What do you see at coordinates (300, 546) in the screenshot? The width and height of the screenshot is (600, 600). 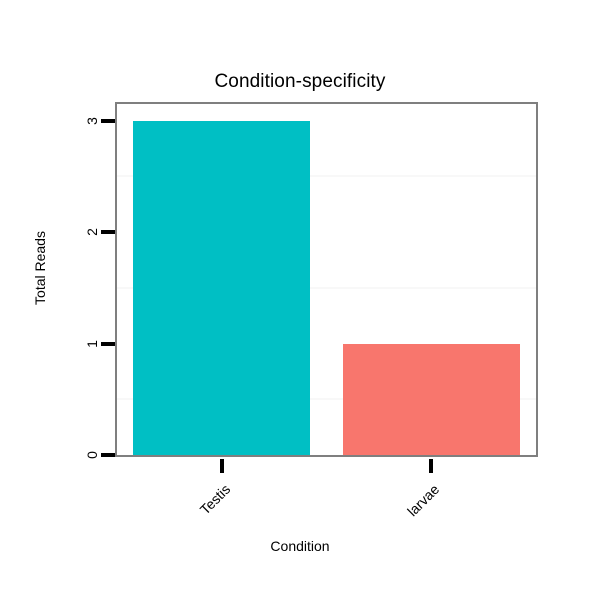 I see `x-axis-title: Condition` at bounding box center [300, 546].